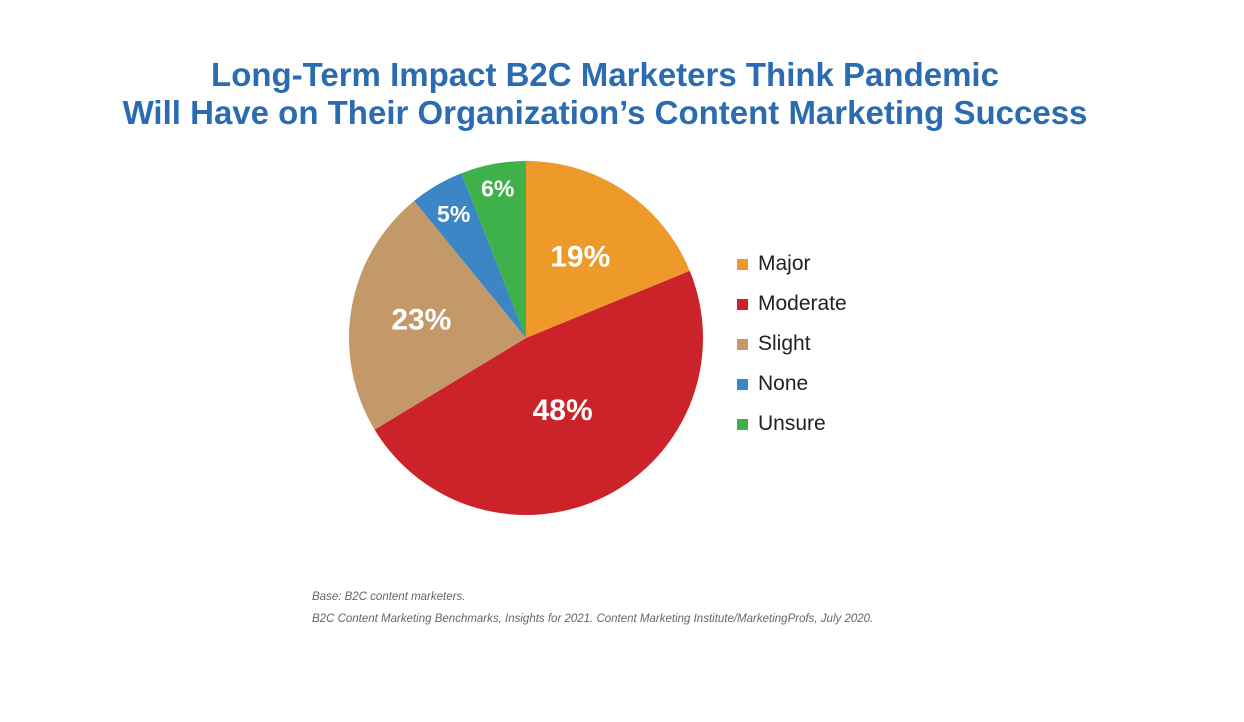 The width and height of the screenshot is (1244, 722). Describe the element at coordinates (563, 410) in the screenshot. I see `slice-label-moderate: 48%` at that location.